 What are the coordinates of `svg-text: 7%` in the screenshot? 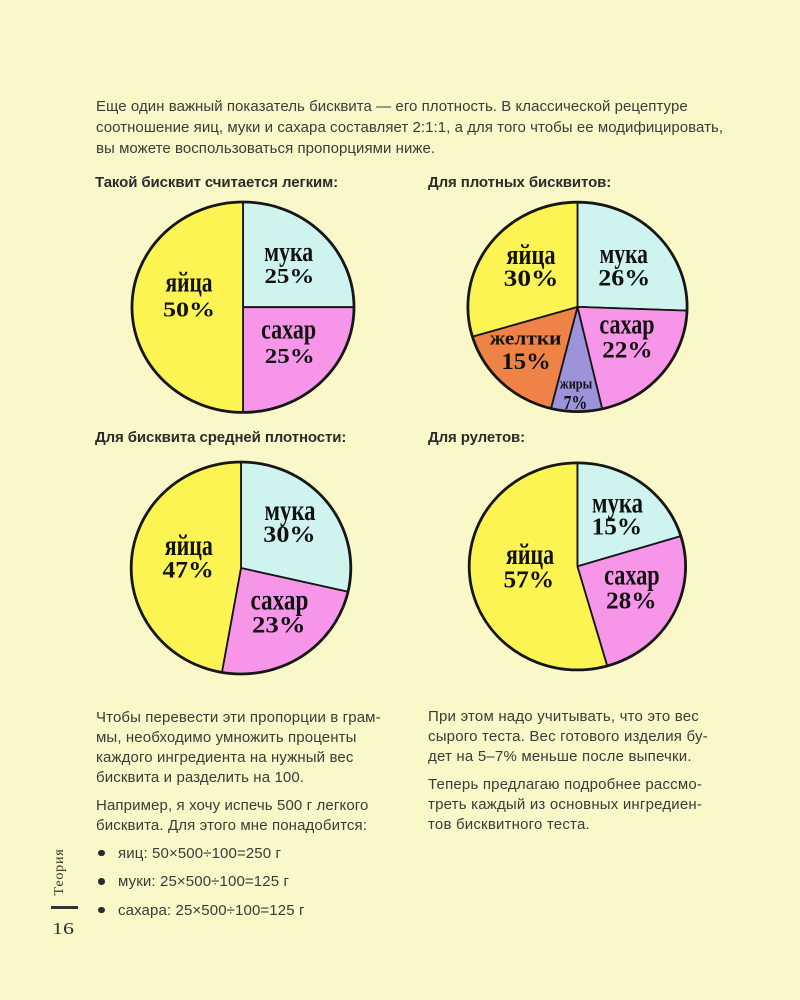 It's located at (576, 403).